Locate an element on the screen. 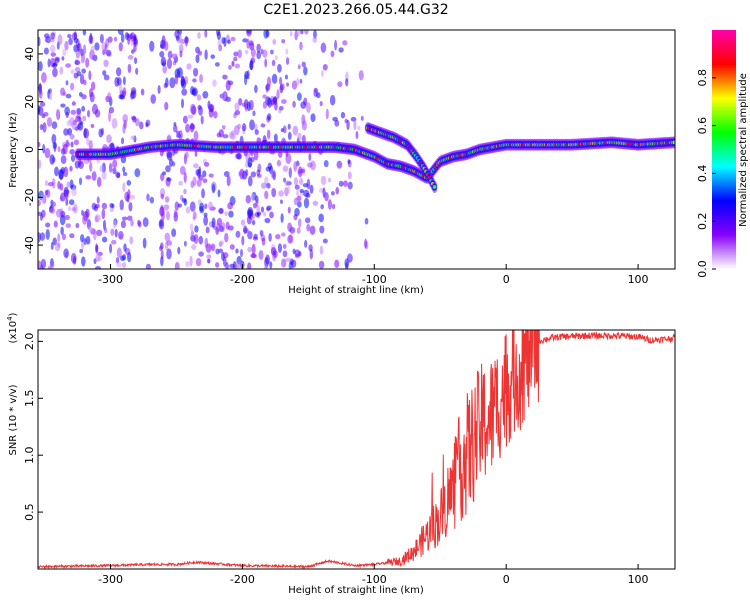 The image size is (750, 600). y-tick-label: 20 is located at coordinates (29, 102).